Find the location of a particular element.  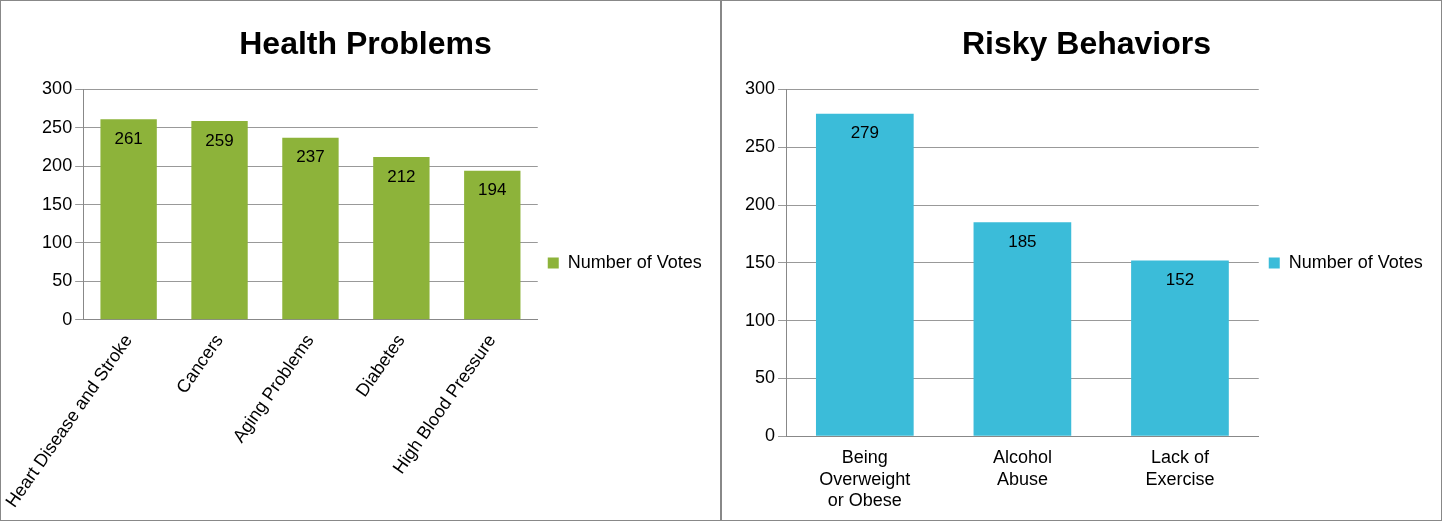

data-label: 261 is located at coordinates (128, 139).